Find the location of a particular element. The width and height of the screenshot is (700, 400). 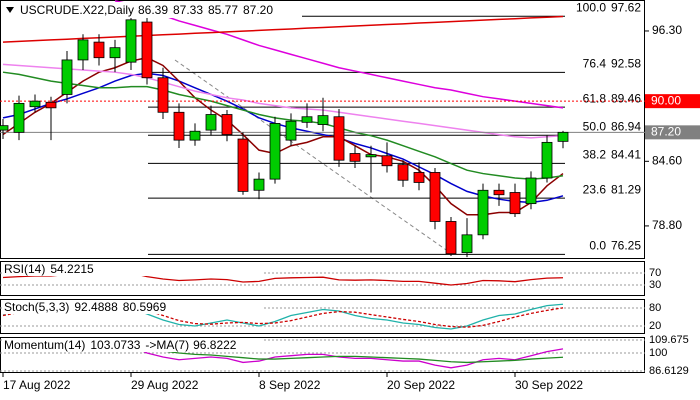

indicator-value: 80.5969 is located at coordinates (145, 307).